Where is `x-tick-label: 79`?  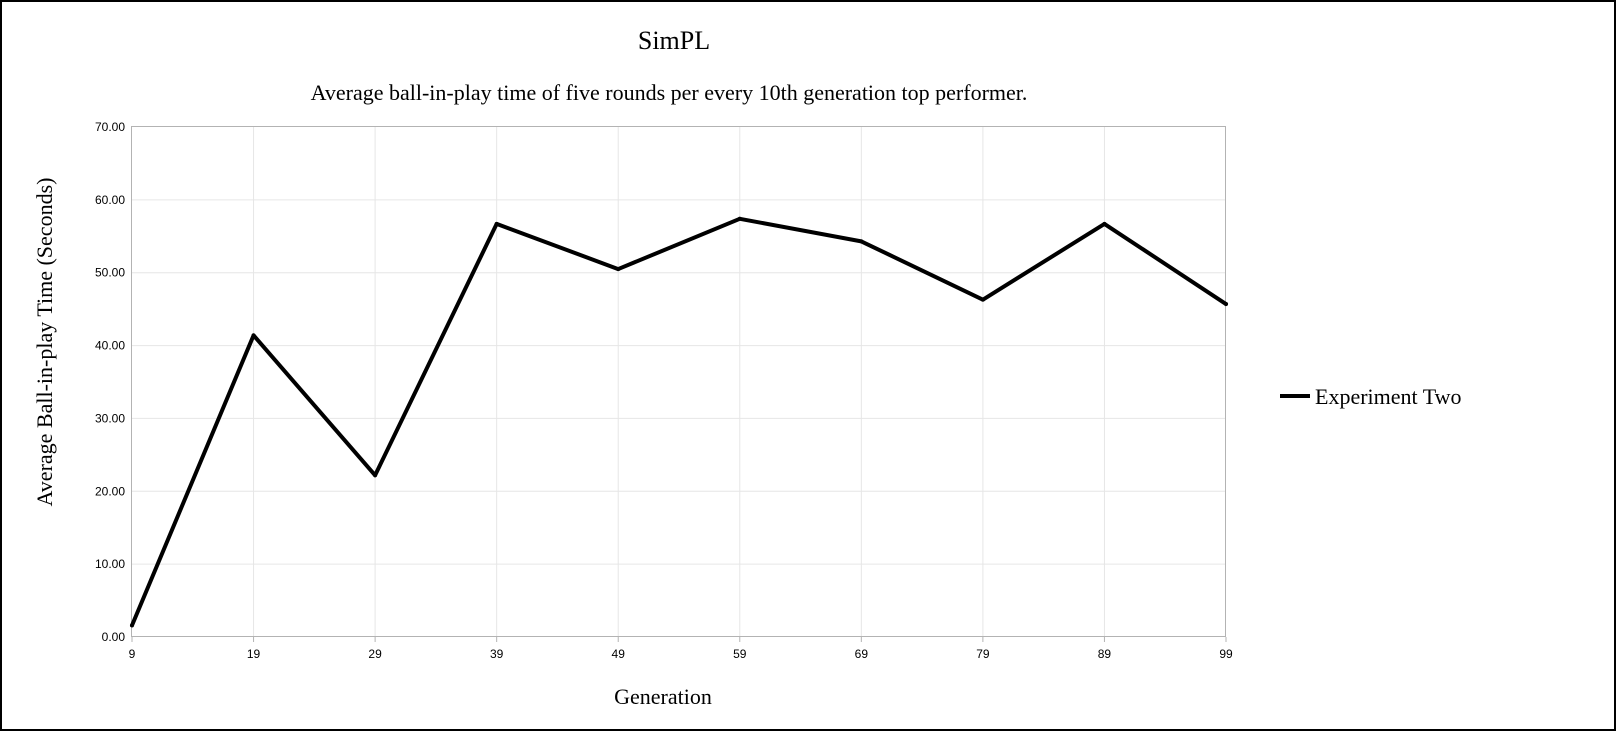 x-tick-label: 79 is located at coordinates (983, 654).